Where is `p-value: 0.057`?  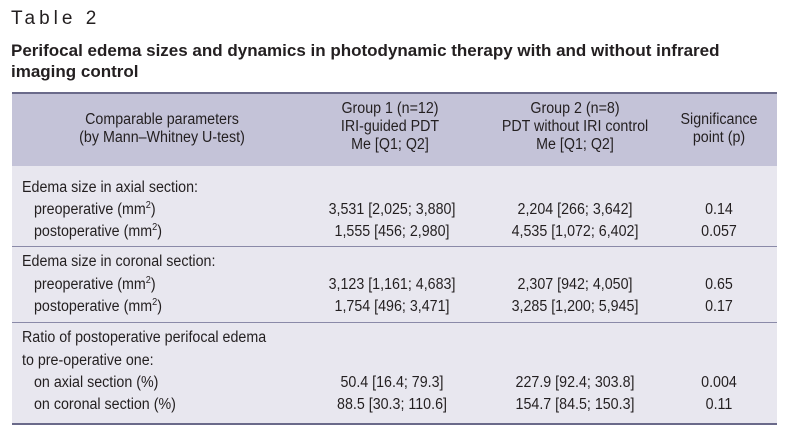
p-value: 0.057 is located at coordinates (719, 231).